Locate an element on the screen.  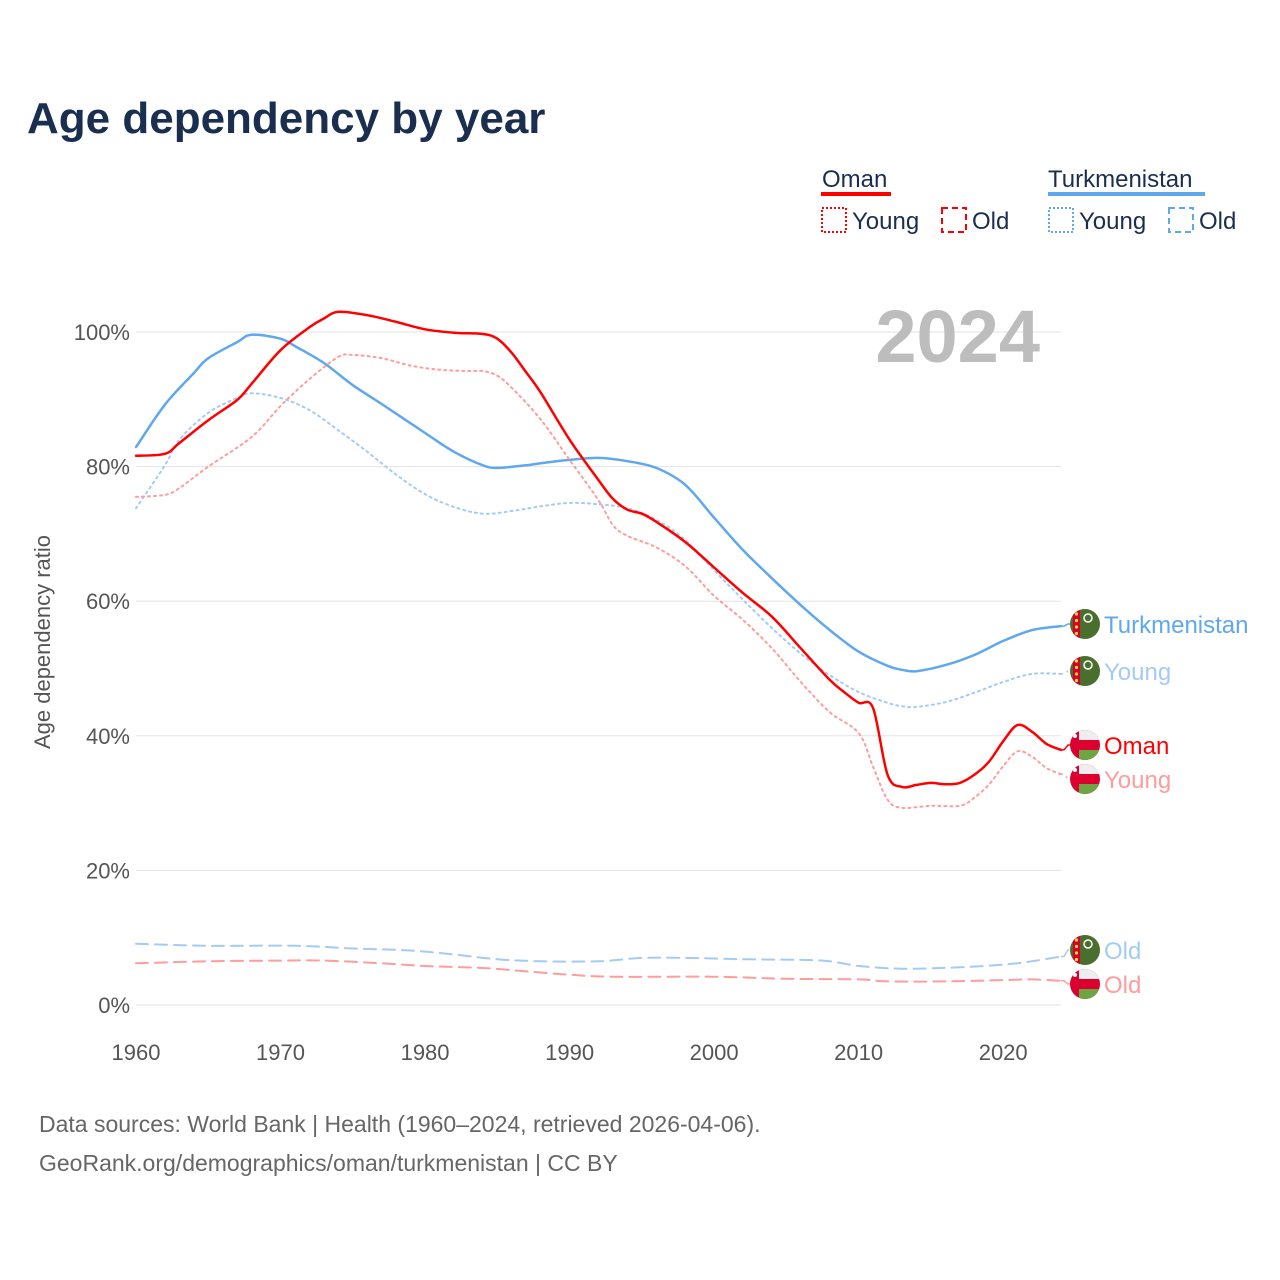
end-labels: Turkmenistan Young Old Oman Young Old is located at coordinates (1155, 804).